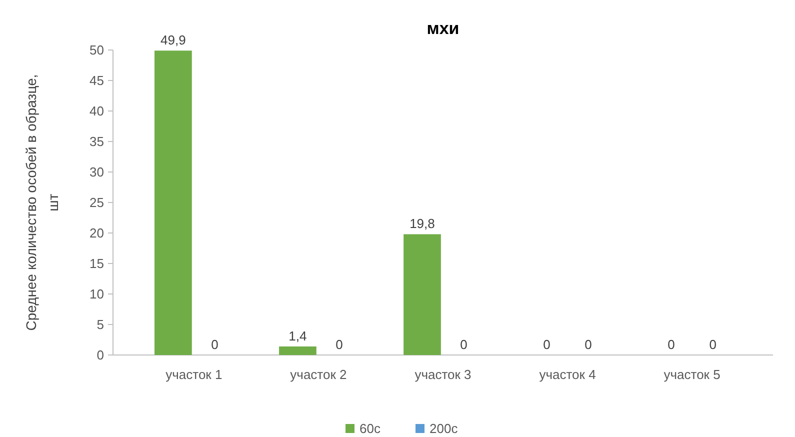 This screenshot has height=437, width=795. What do you see at coordinates (42, 202) in the screenshot?
I see `y-axis-title: Среднее количество особей в образце, шт` at bounding box center [42, 202].